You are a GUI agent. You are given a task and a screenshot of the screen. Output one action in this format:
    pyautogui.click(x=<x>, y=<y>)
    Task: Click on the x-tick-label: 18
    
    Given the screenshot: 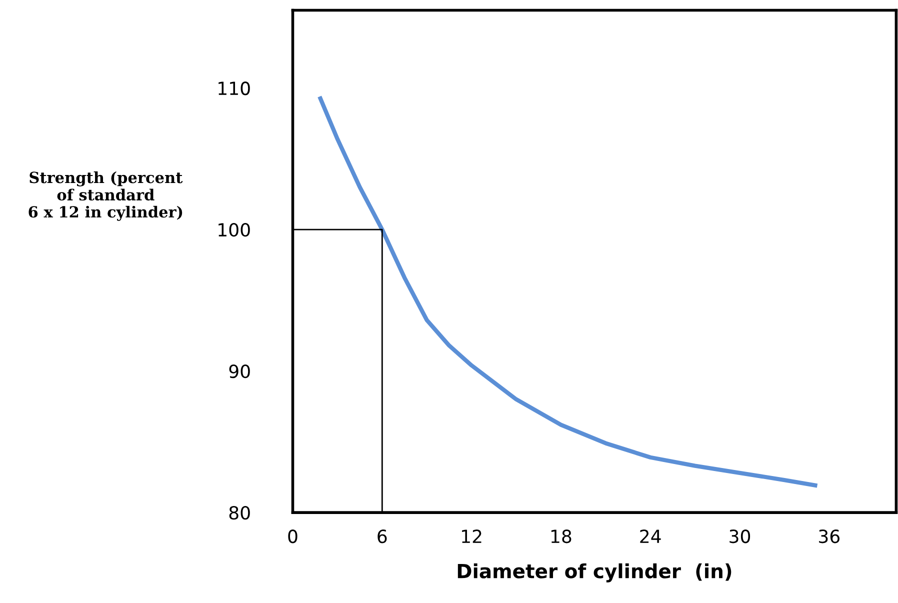 What is the action you would take?
    pyautogui.click(x=561, y=537)
    